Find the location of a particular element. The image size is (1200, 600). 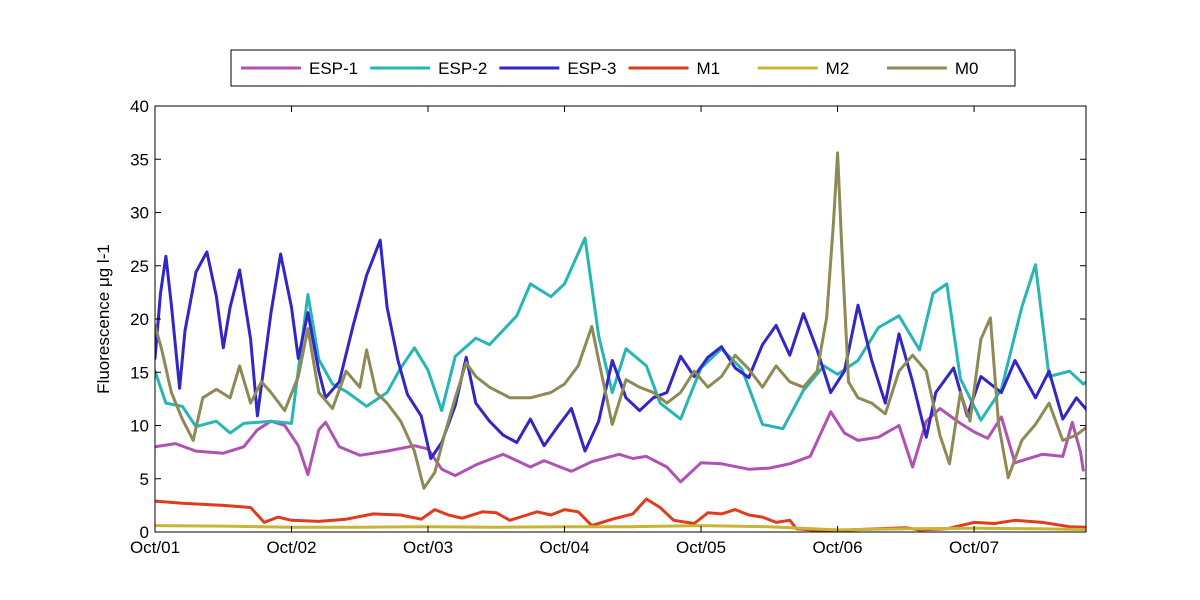

y-tick-label: 30 is located at coordinates (139, 213).